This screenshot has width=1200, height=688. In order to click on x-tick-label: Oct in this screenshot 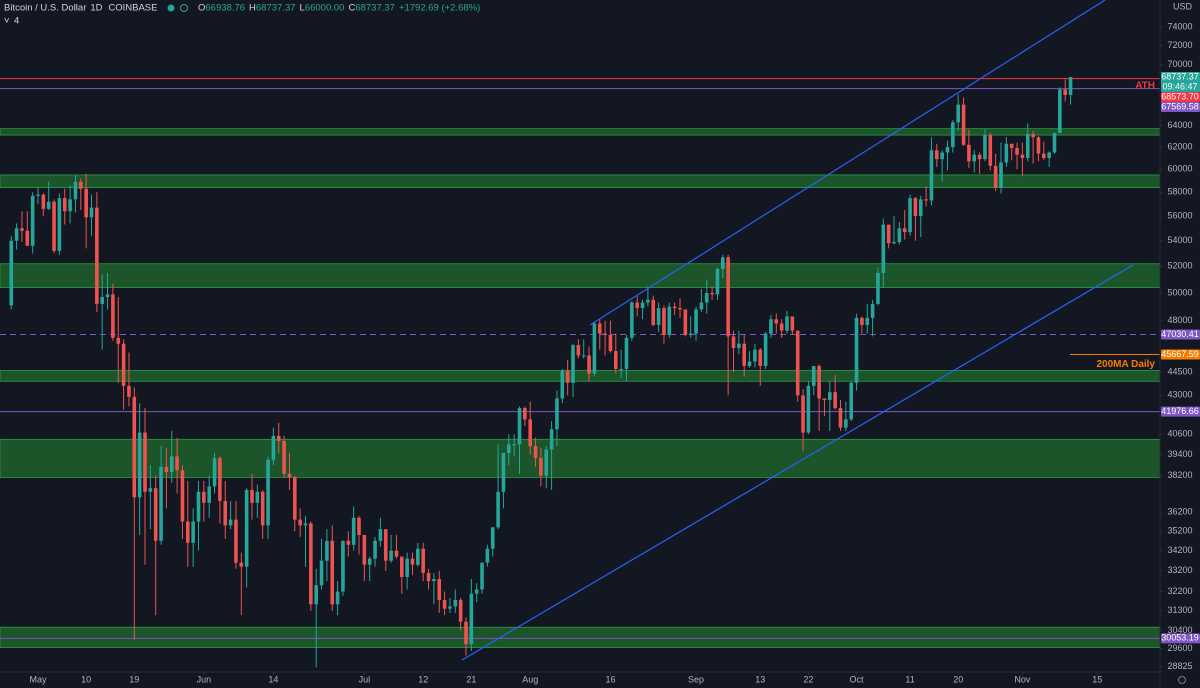, I will do `click(857, 679)`.